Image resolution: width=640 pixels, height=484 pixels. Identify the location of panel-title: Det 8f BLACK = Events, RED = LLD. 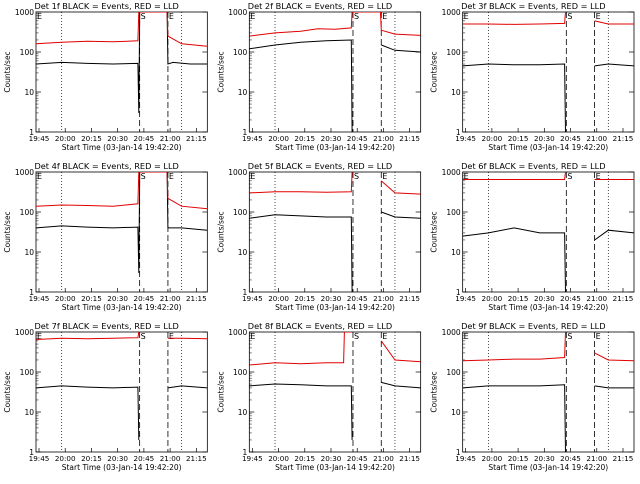
(320, 326).